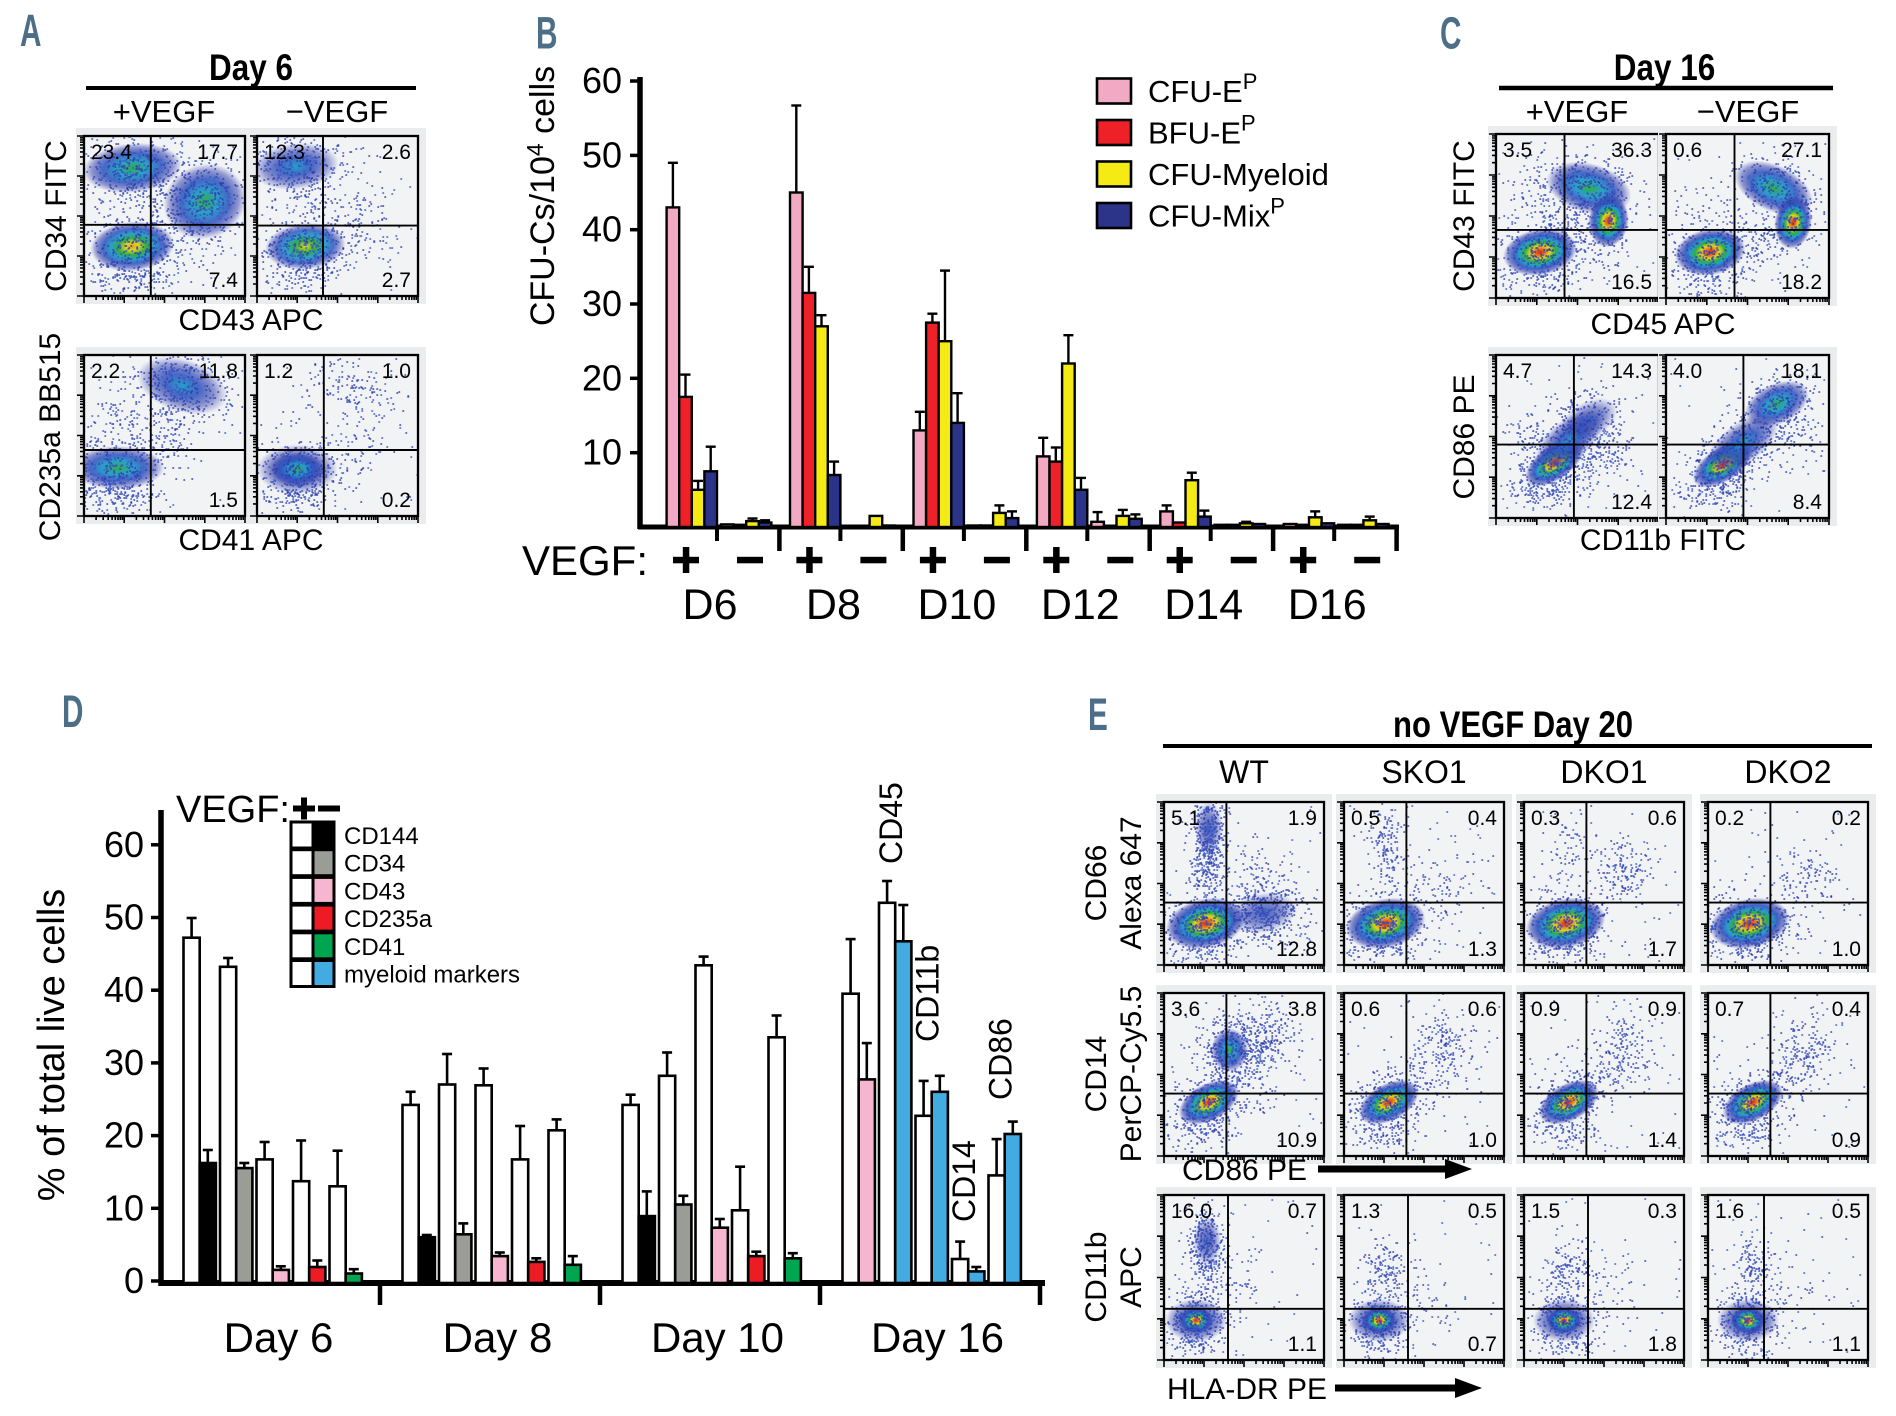 Image resolution: width=1896 pixels, height=1416 pixels. What do you see at coordinates (278, 371) in the screenshot?
I see `svg-text: 1.2` at bounding box center [278, 371].